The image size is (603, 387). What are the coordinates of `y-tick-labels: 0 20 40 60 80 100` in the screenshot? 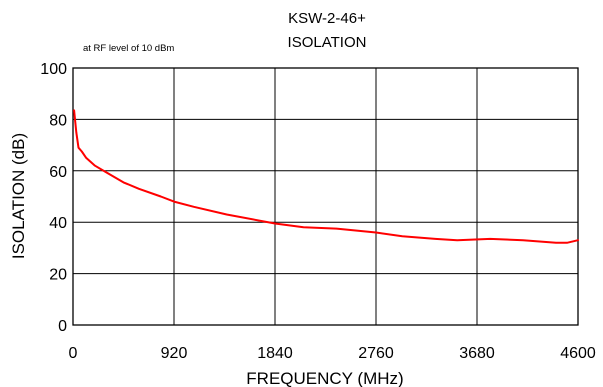 It's located at (53, 198).